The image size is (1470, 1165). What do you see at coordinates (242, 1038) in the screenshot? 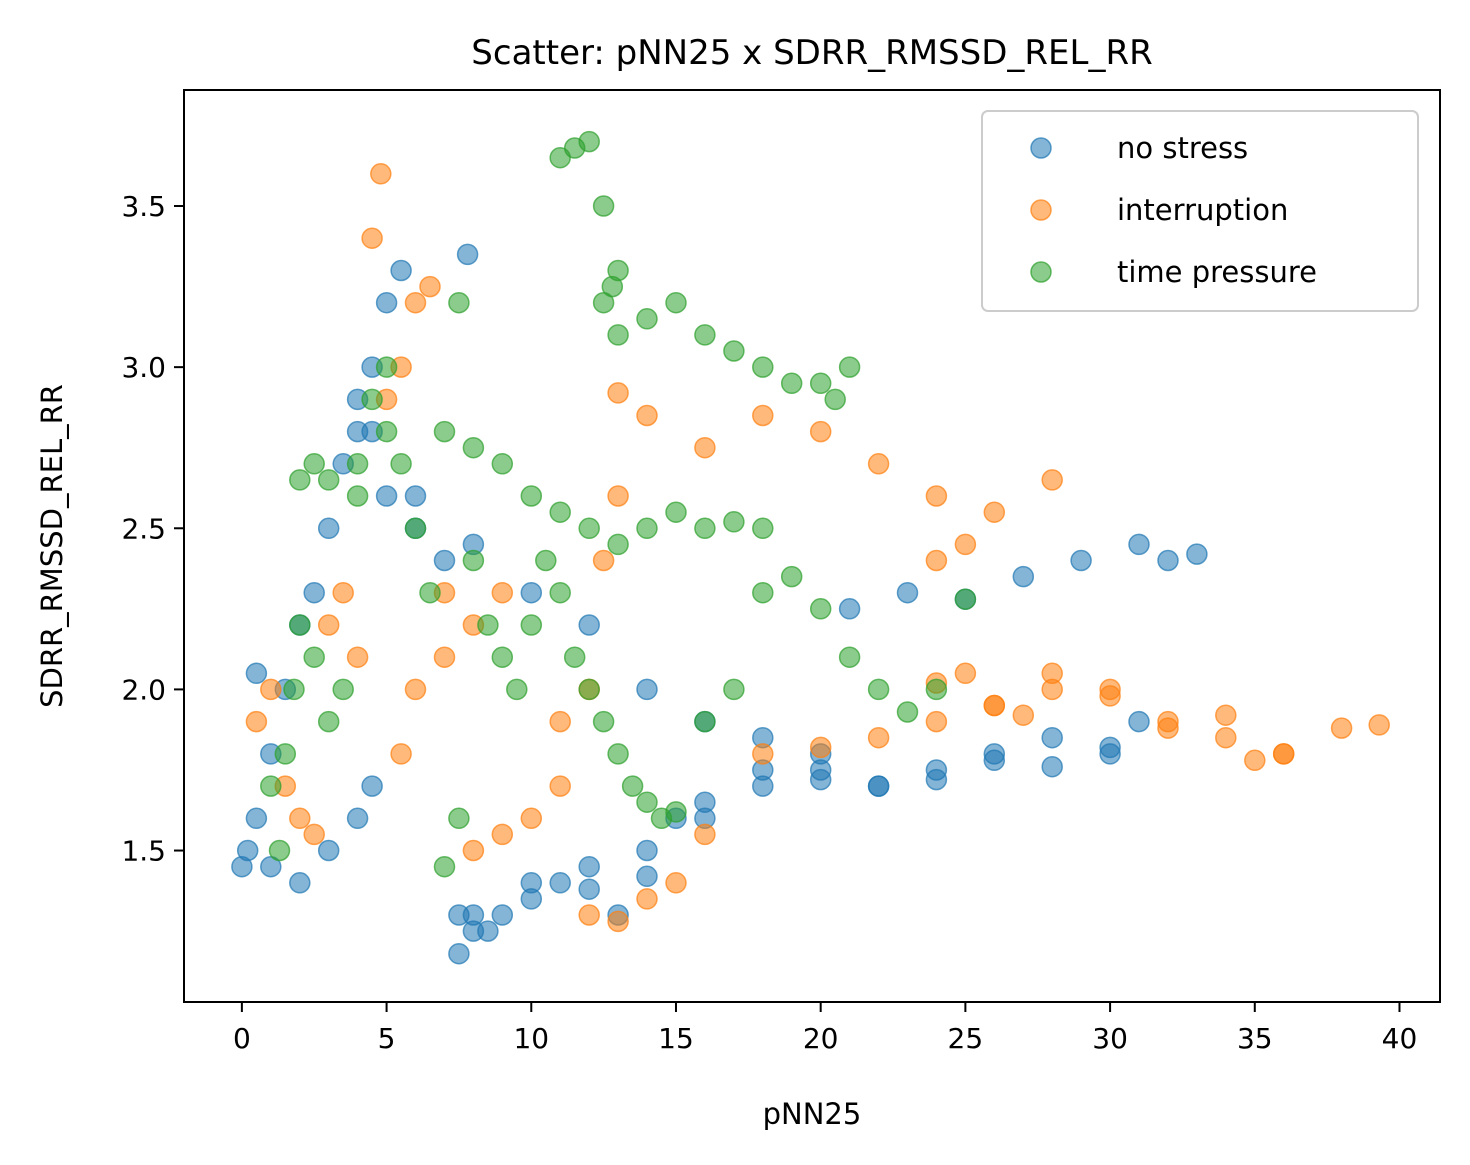
I see `x-tick-label: 0` at bounding box center [242, 1038].